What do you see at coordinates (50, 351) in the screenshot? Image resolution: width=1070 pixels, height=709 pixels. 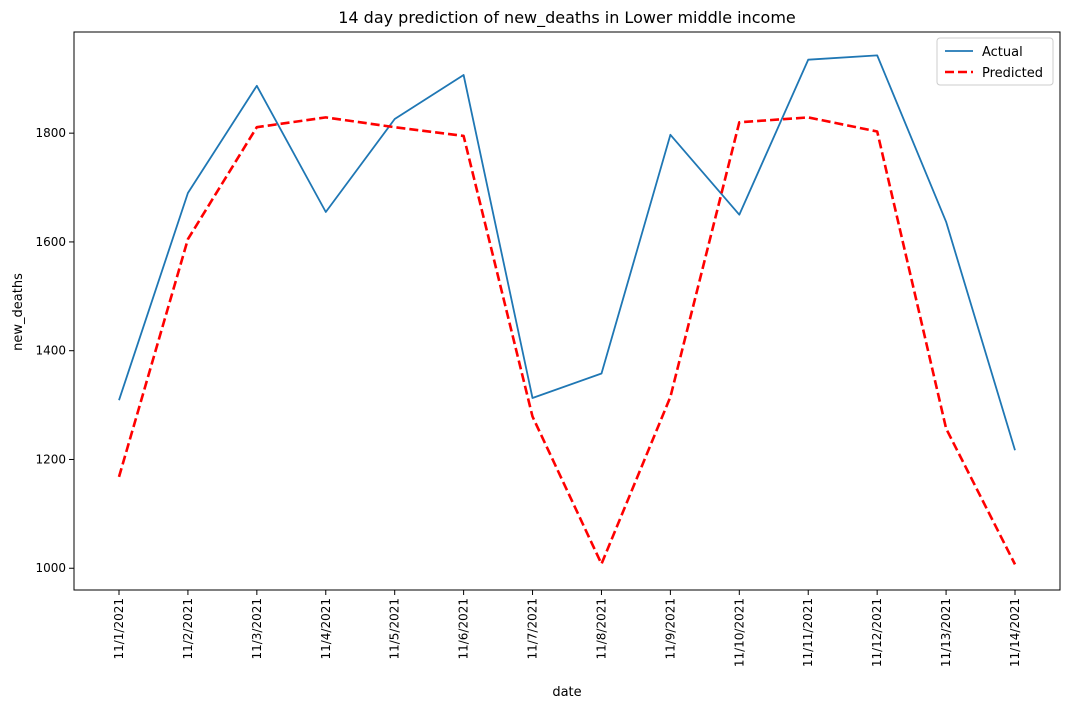 I see `y-tick-label: 1400` at bounding box center [50, 351].